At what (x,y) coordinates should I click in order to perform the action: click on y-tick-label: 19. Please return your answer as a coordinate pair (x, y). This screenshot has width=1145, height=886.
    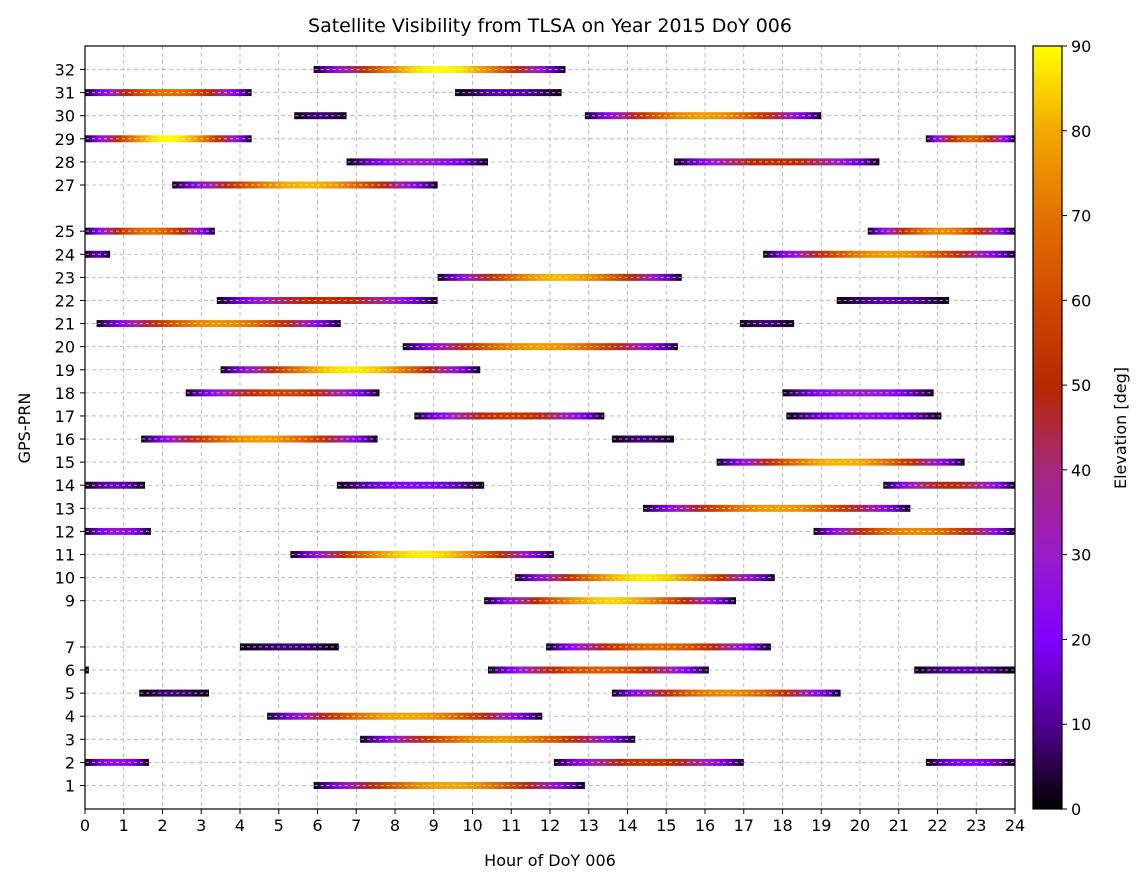
    Looking at the image, I should click on (65, 370).